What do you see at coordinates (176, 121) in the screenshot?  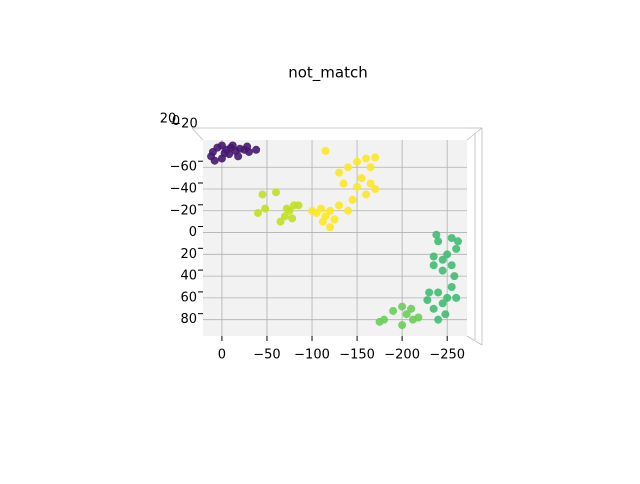 I see `z-tick-label: 0` at bounding box center [176, 121].